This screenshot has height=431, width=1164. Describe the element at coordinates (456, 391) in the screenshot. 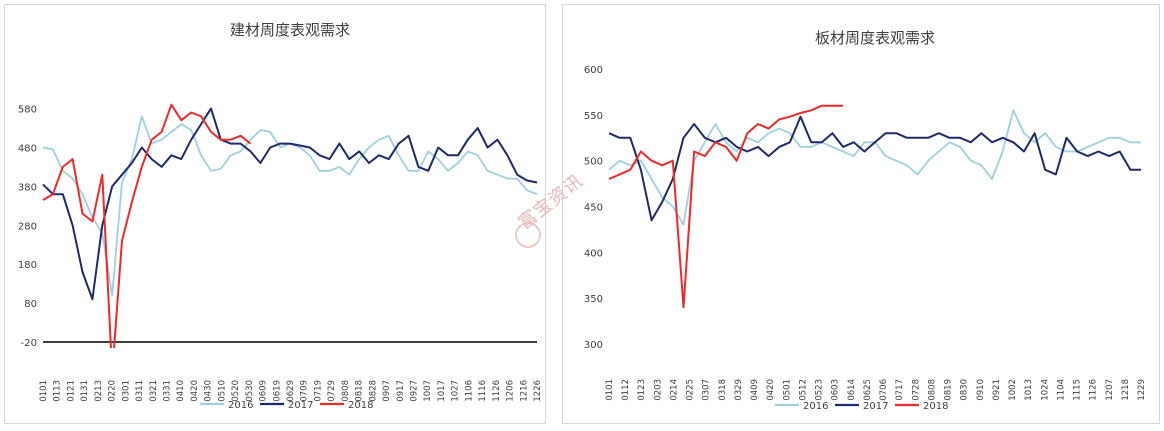

I see `x-tick-label: 1027` at that location.